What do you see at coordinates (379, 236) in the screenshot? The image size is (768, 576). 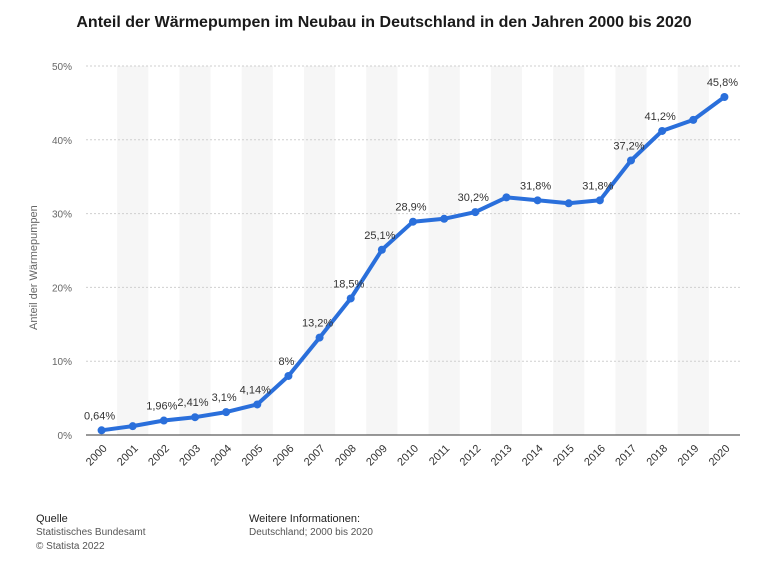 I see `data-label: 25,1%` at bounding box center [379, 236].